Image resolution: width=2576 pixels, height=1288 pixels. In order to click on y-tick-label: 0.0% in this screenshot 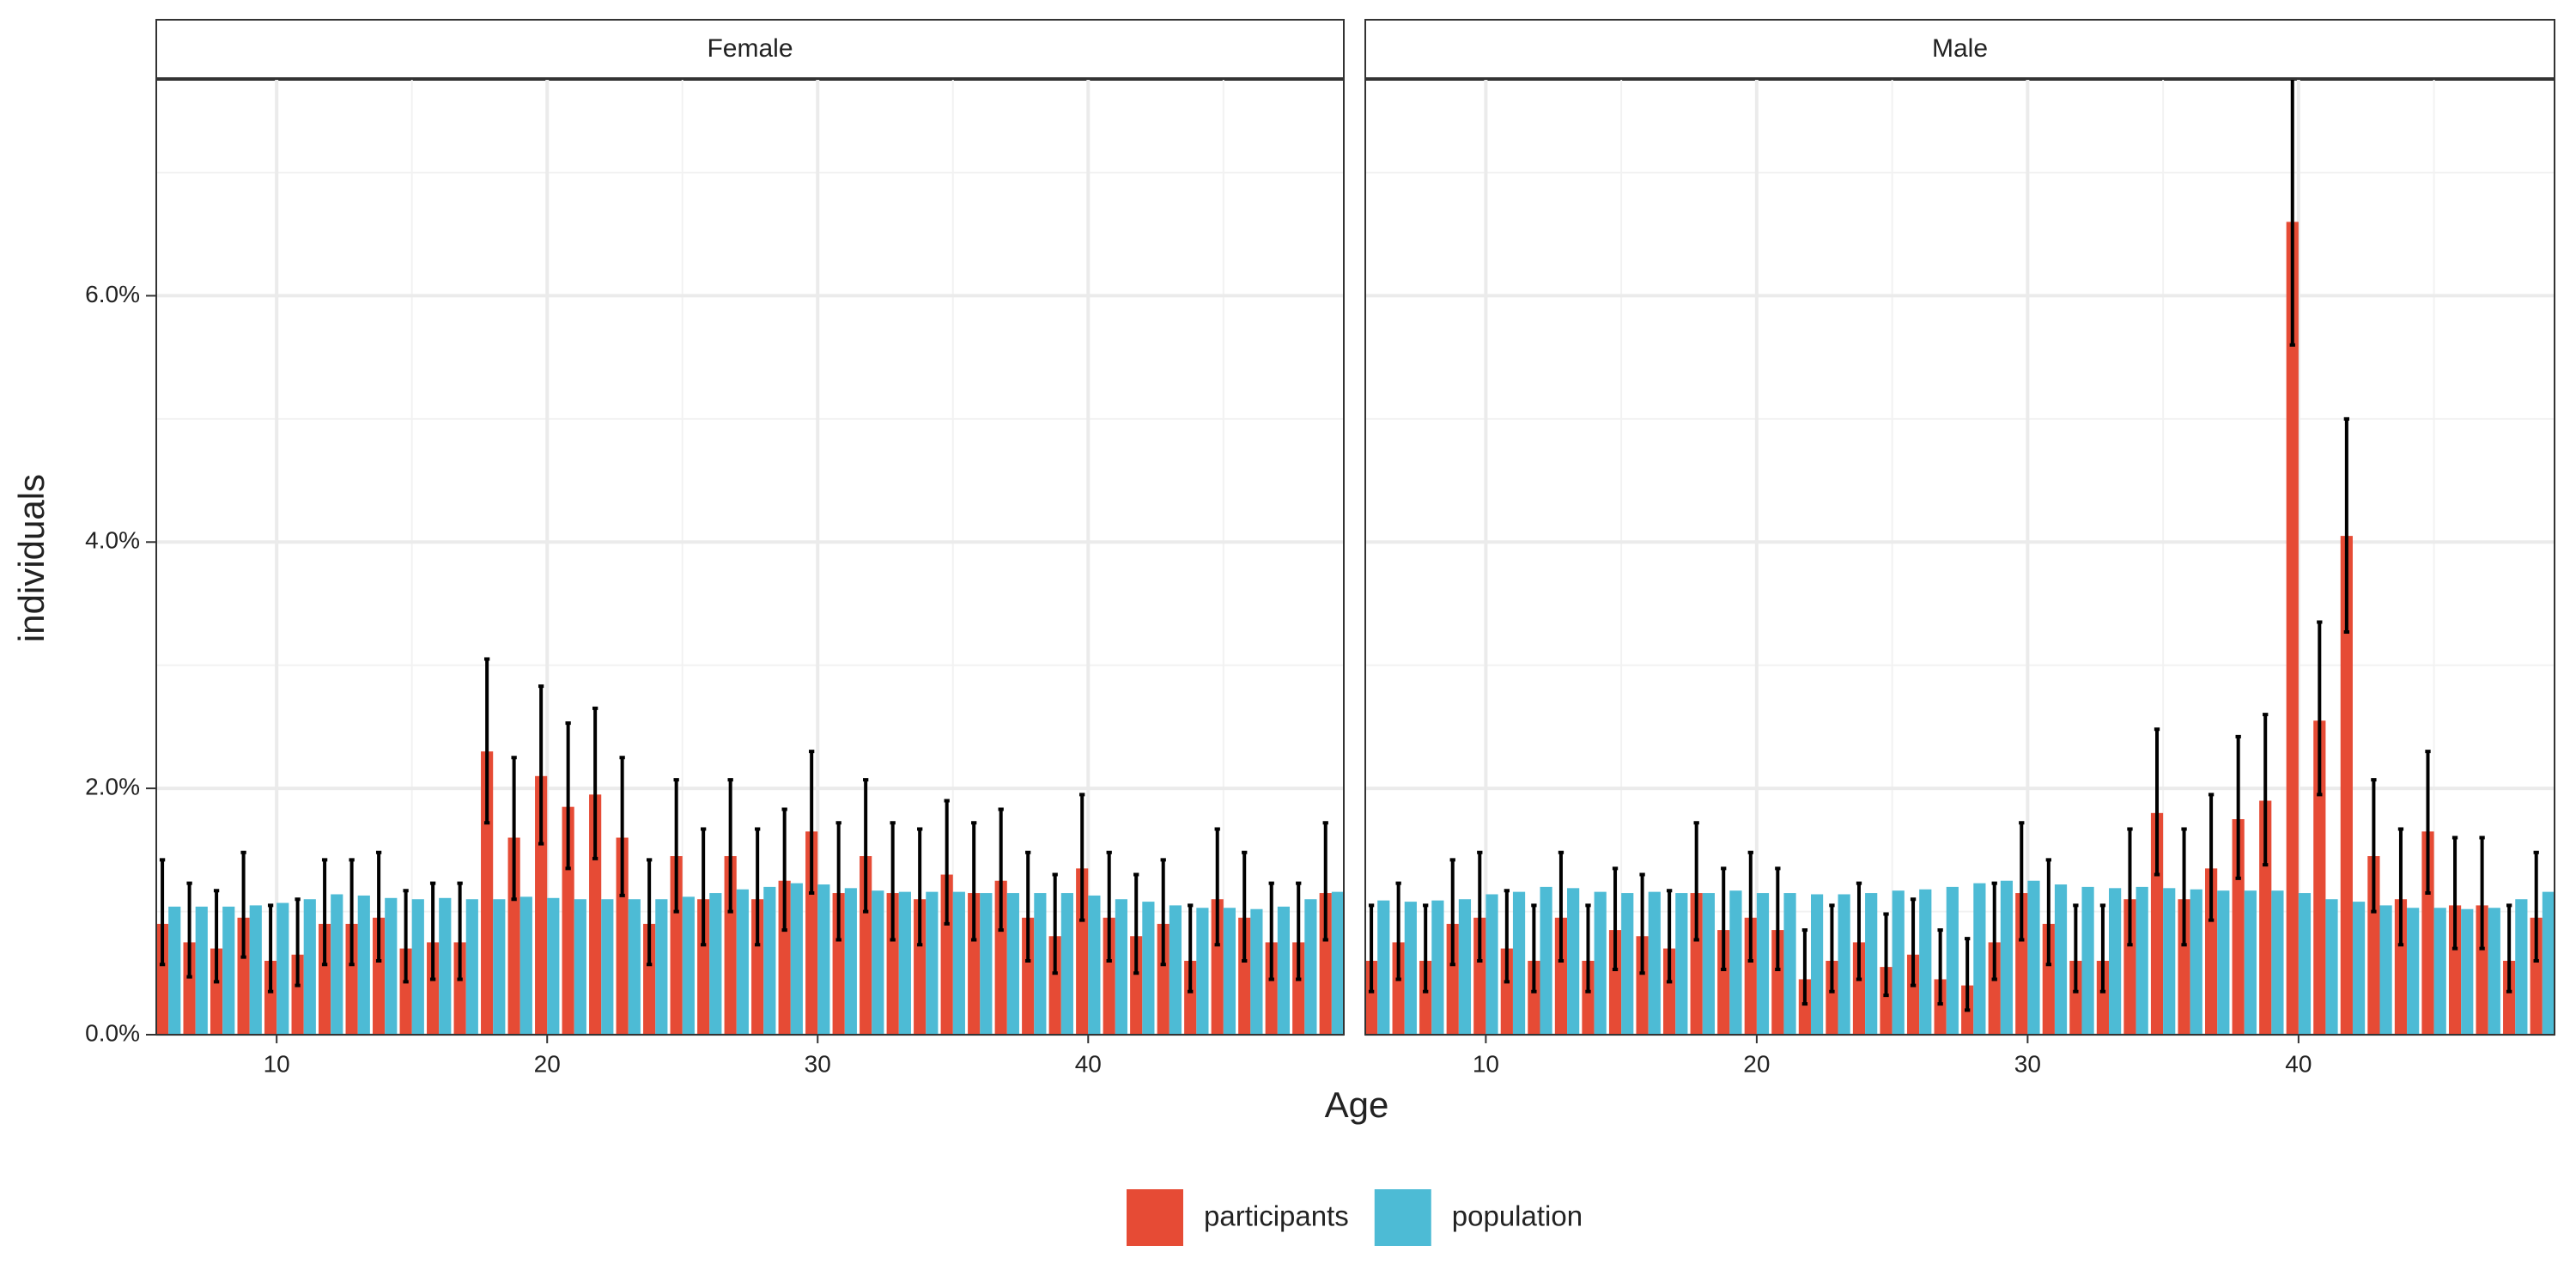, I will do `click(112, 1032)`.